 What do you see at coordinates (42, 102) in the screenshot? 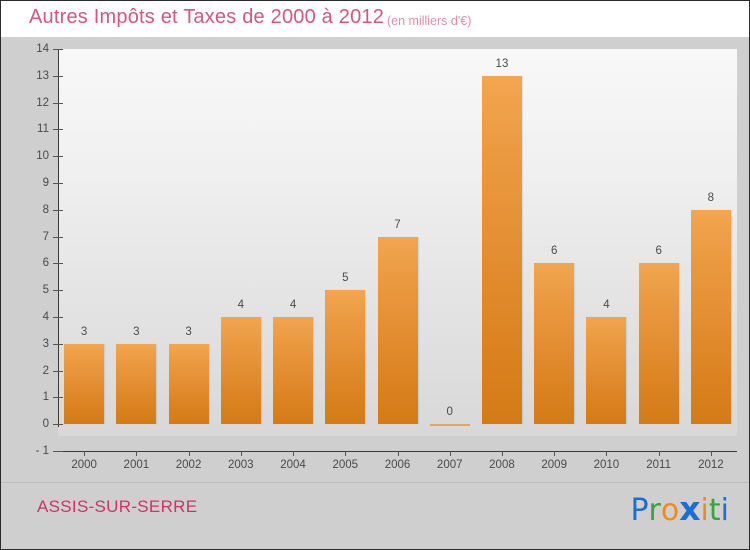
I see `y-axis-label: 12` at bounding box center [42, 102].